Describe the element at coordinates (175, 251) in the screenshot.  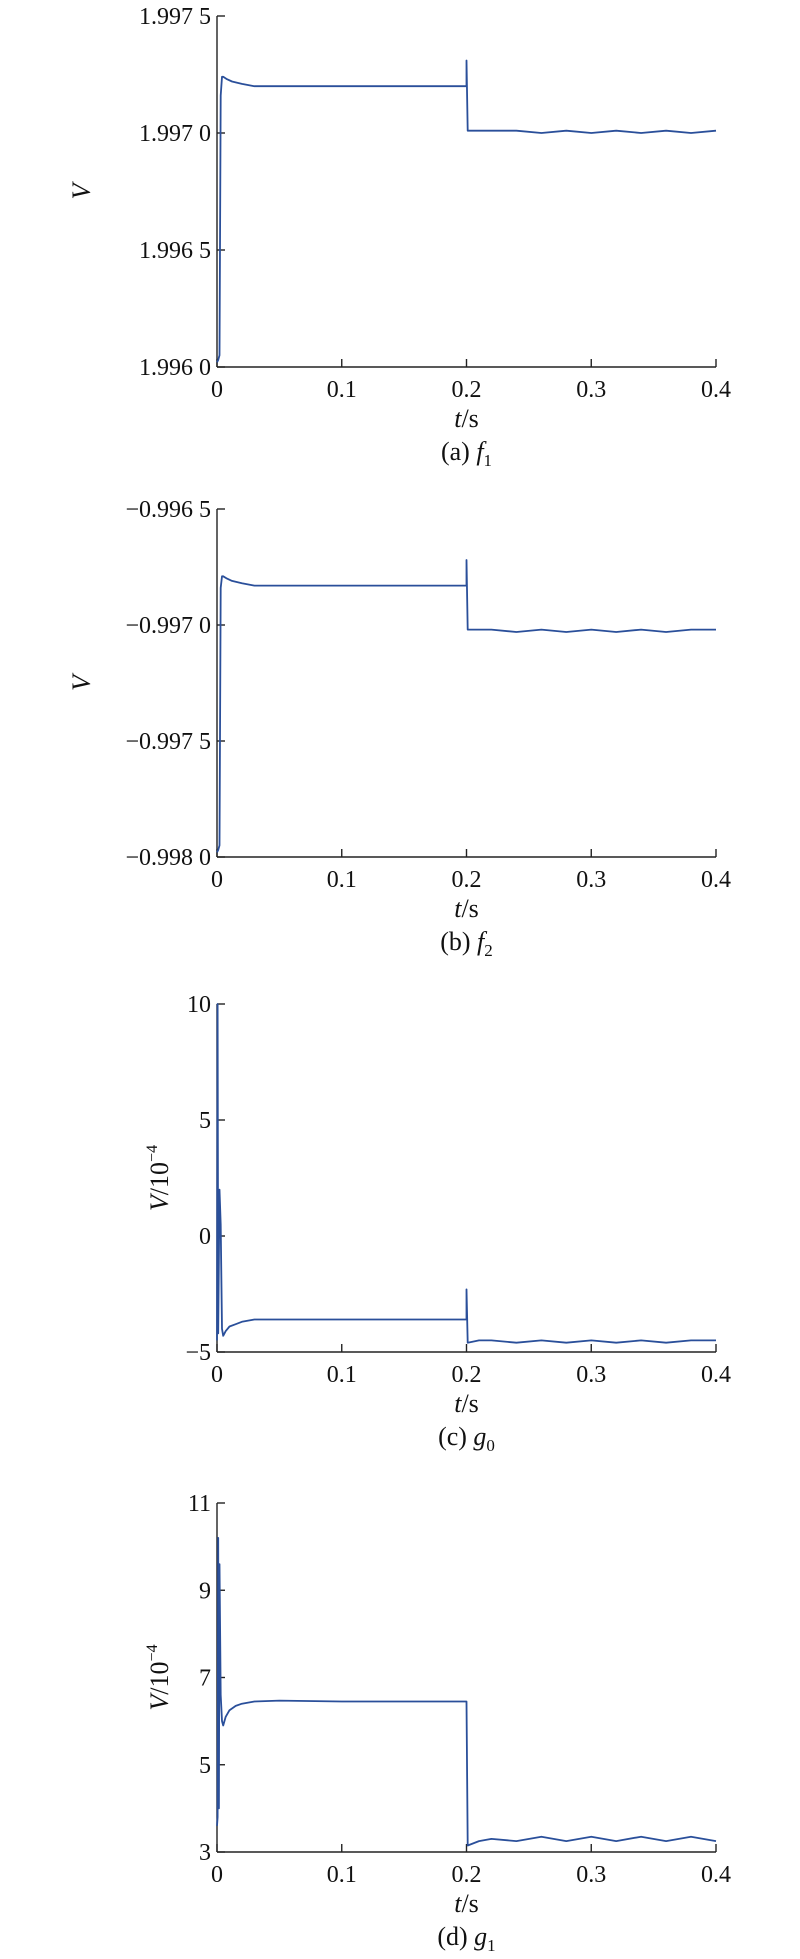
I see `y-tick-label: 1.996 5` at that location.